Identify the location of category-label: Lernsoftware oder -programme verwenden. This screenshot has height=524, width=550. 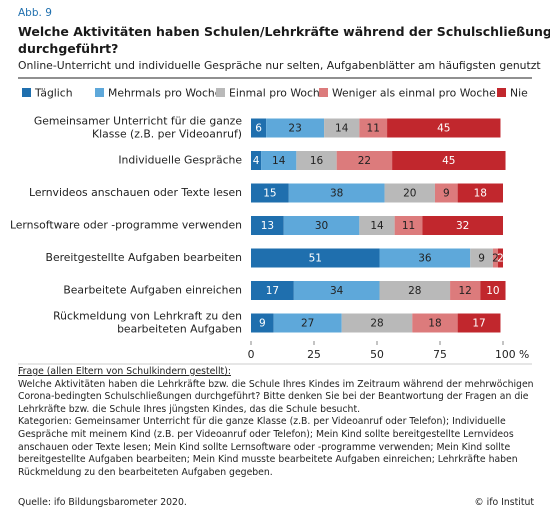
(126, 225).